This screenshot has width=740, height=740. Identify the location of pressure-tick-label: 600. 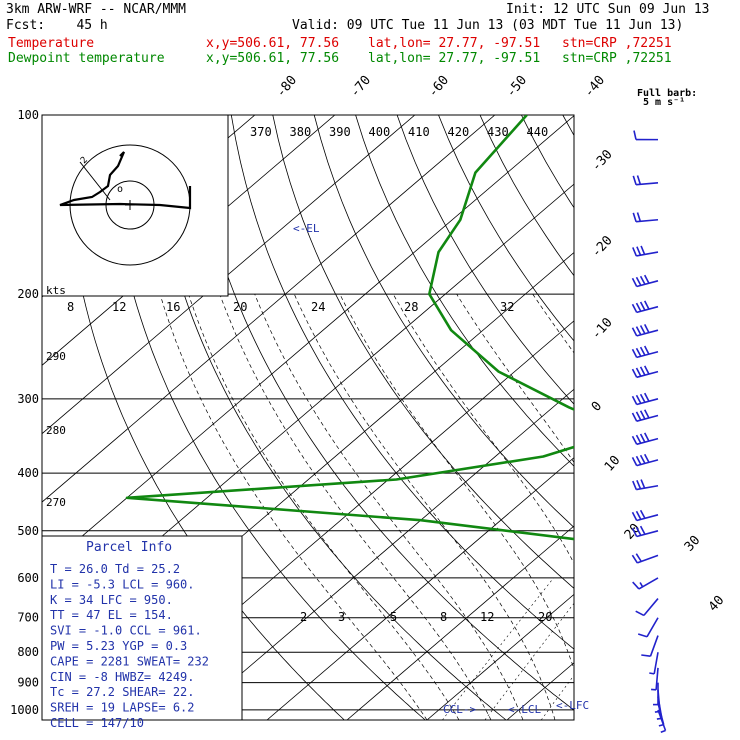
(28, 578).